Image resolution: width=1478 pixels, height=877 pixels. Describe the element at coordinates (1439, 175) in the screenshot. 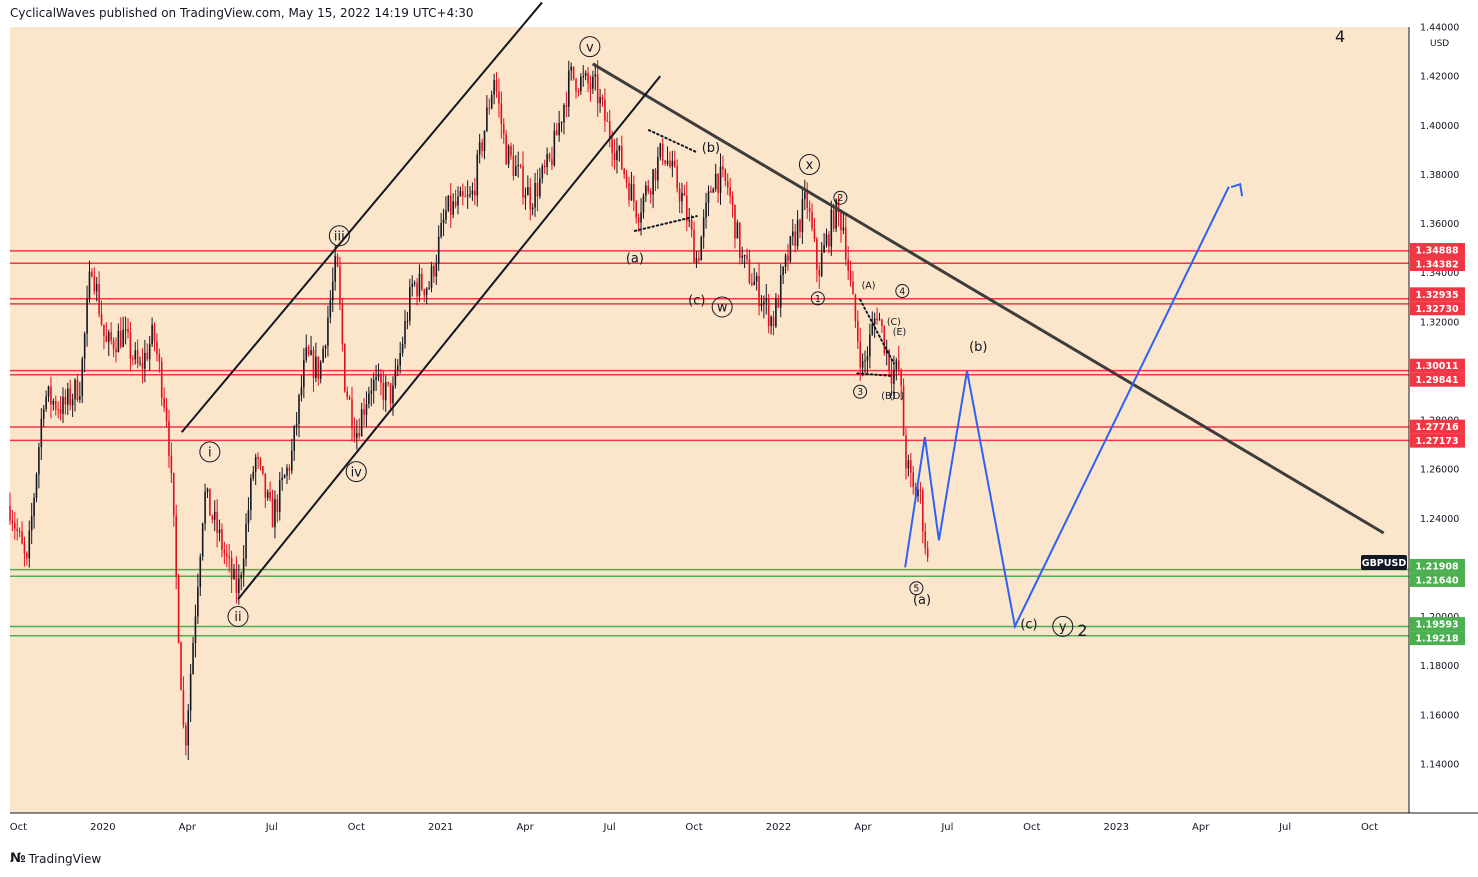

I see `price-tick-label: 1.38000` at that location.